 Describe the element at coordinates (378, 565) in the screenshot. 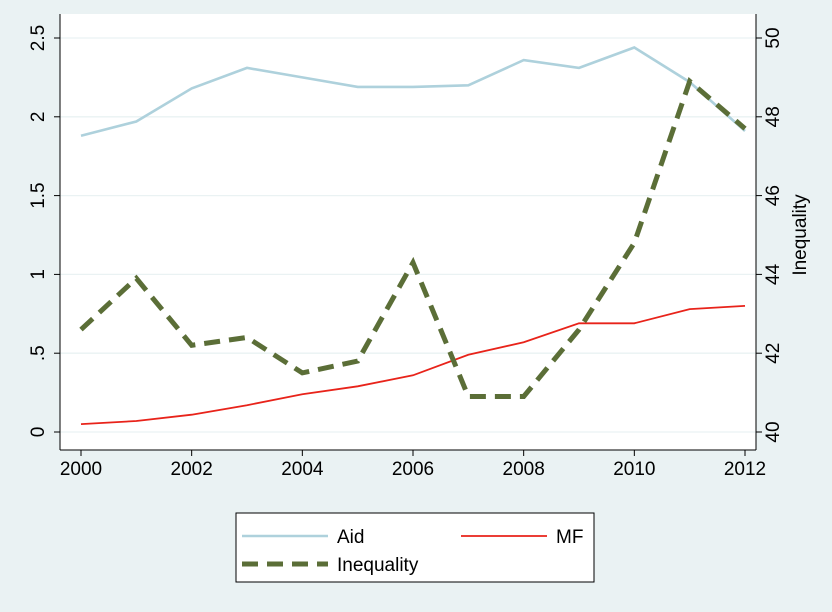

I see `legend-label-inequality: Inequality` at that location.